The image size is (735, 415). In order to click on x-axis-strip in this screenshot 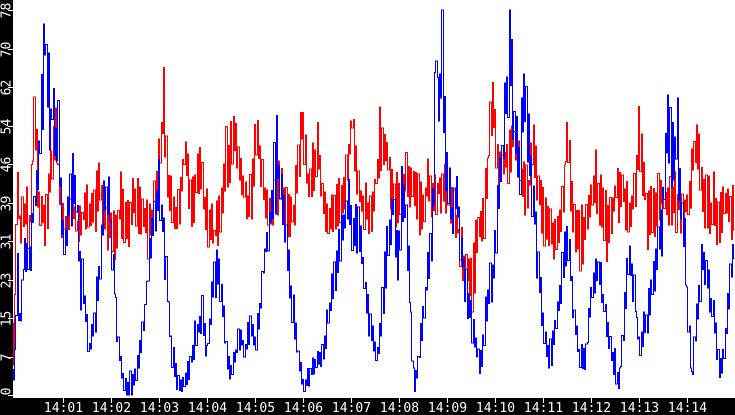, I will do `click(367, 406)`.